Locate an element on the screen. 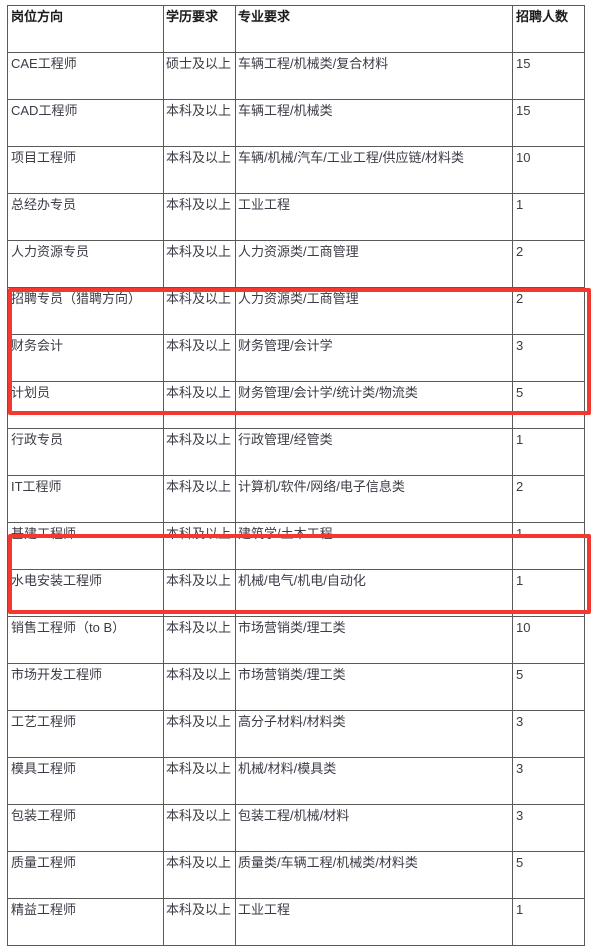 Image resolution: width=600 pixels, height=946 pixels. cell-position: 行政专员 is located at coordinates (85, 452).